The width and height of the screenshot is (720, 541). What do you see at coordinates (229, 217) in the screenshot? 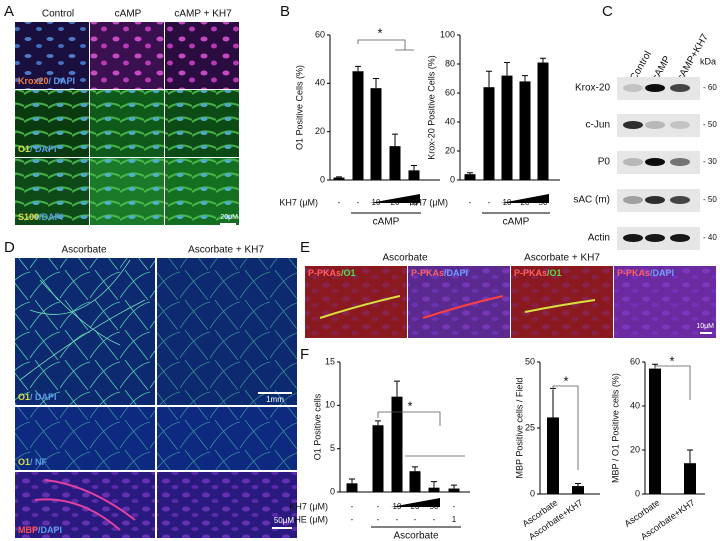
I see `scale-label: 20μM` at bounding box center [229, 217].